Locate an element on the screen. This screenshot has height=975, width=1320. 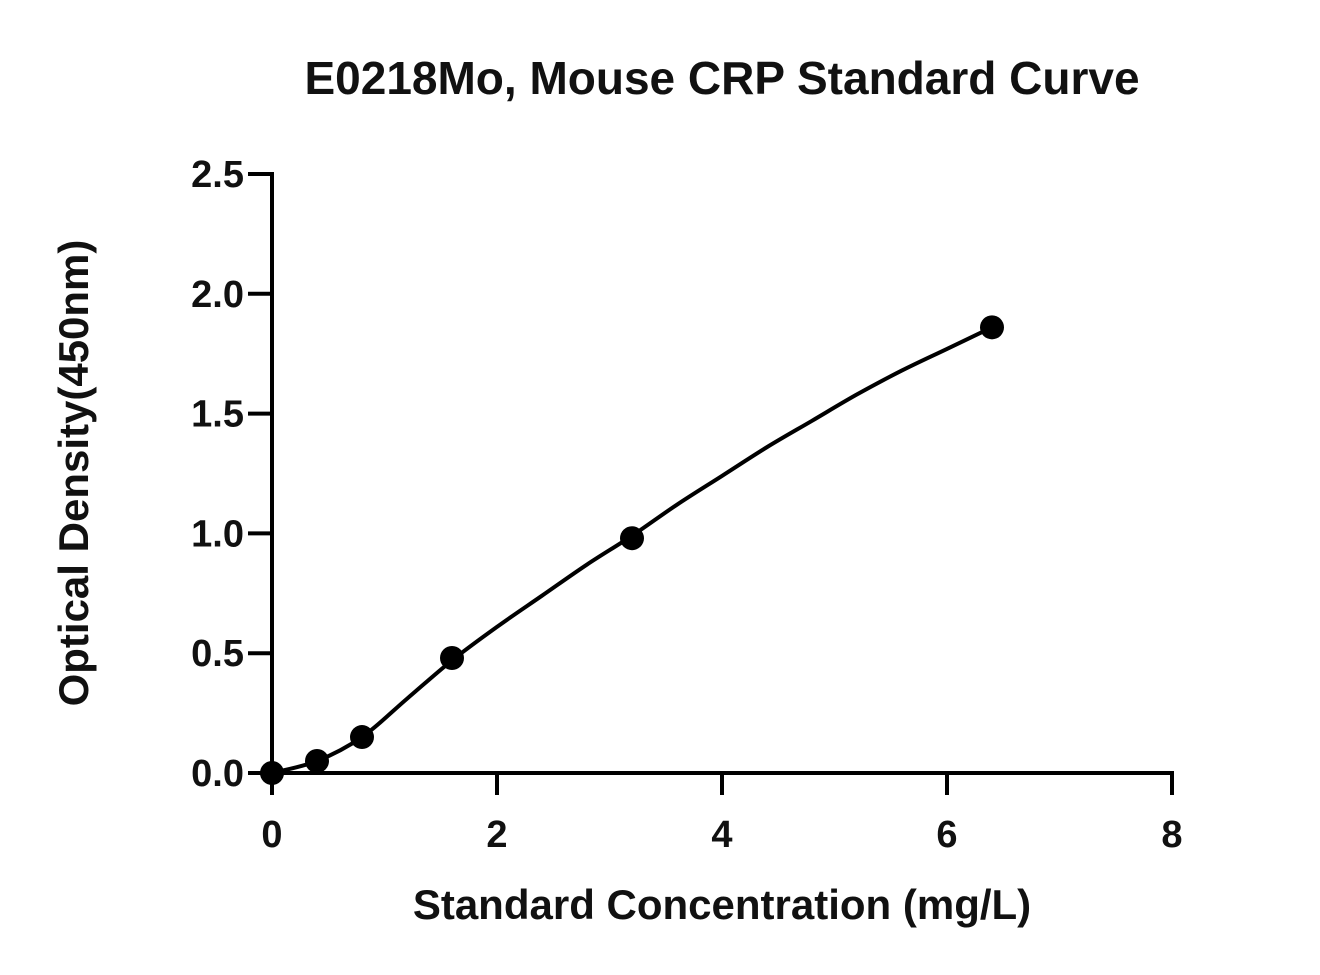
x-tick-label: 4 is located at coordinates (721, 835).